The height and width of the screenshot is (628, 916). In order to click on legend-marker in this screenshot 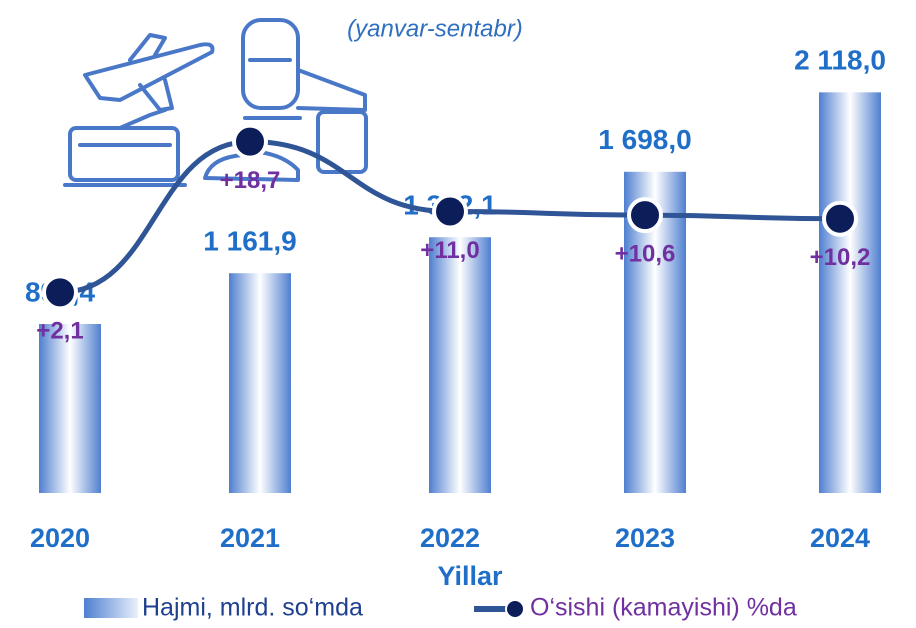, I will do `click(515, 609)`.